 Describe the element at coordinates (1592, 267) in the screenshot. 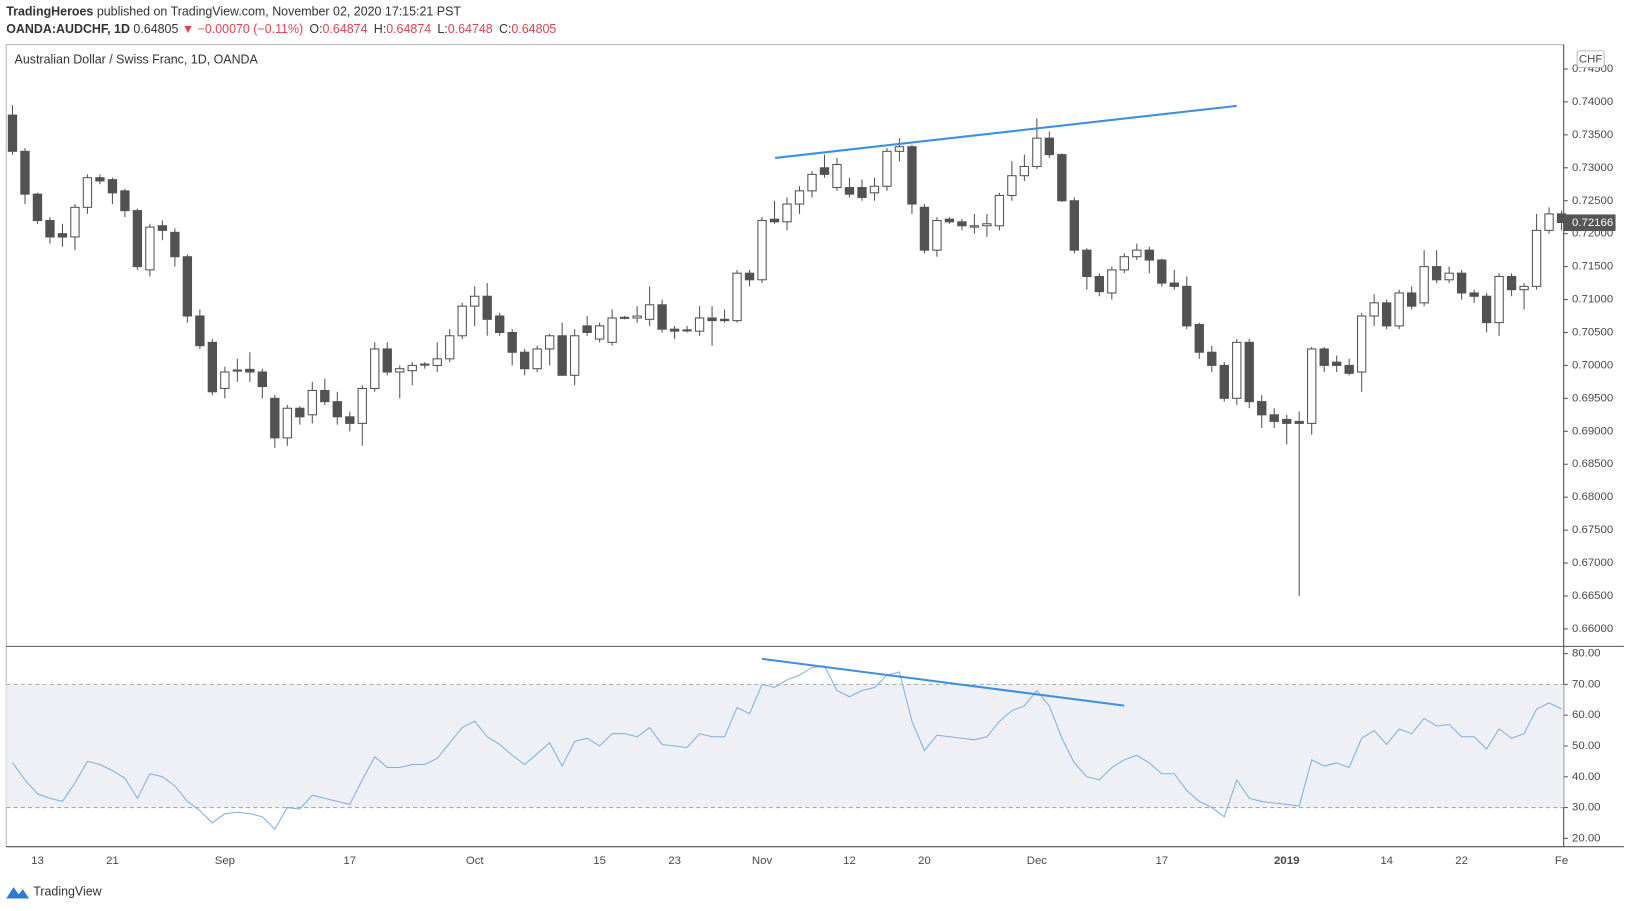

I see `y-tick-label: 0.71500` at that location.